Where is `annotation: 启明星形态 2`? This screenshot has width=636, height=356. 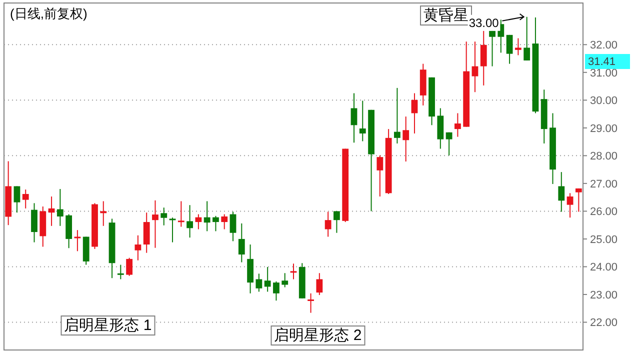 annotation: 启明星形态 2 is located at coordinates (318, 335).